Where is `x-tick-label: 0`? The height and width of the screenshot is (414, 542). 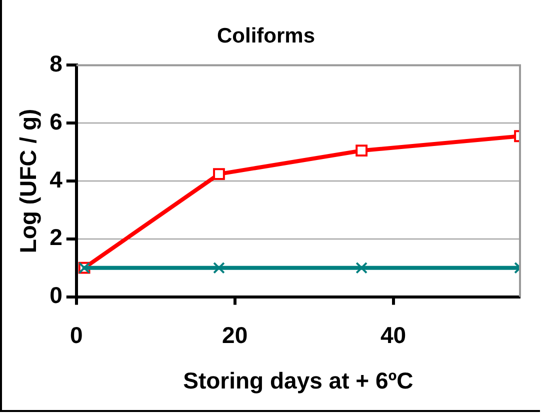
x-tick-label: 0 is located at coordinates (76, 335).